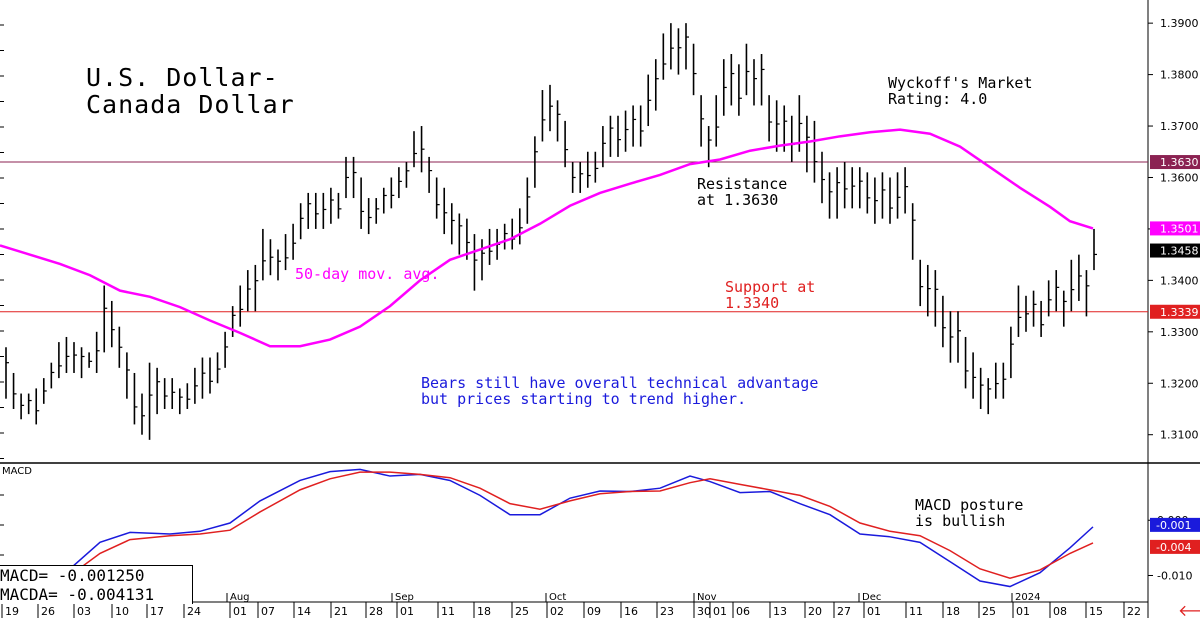 Image resolution: width=1200 pixels, height=620 pixels. Describe the element at coordinates (742, 192) in the screenshot. I see `resistance-annotation: Resistance at 1.3630` at that location.